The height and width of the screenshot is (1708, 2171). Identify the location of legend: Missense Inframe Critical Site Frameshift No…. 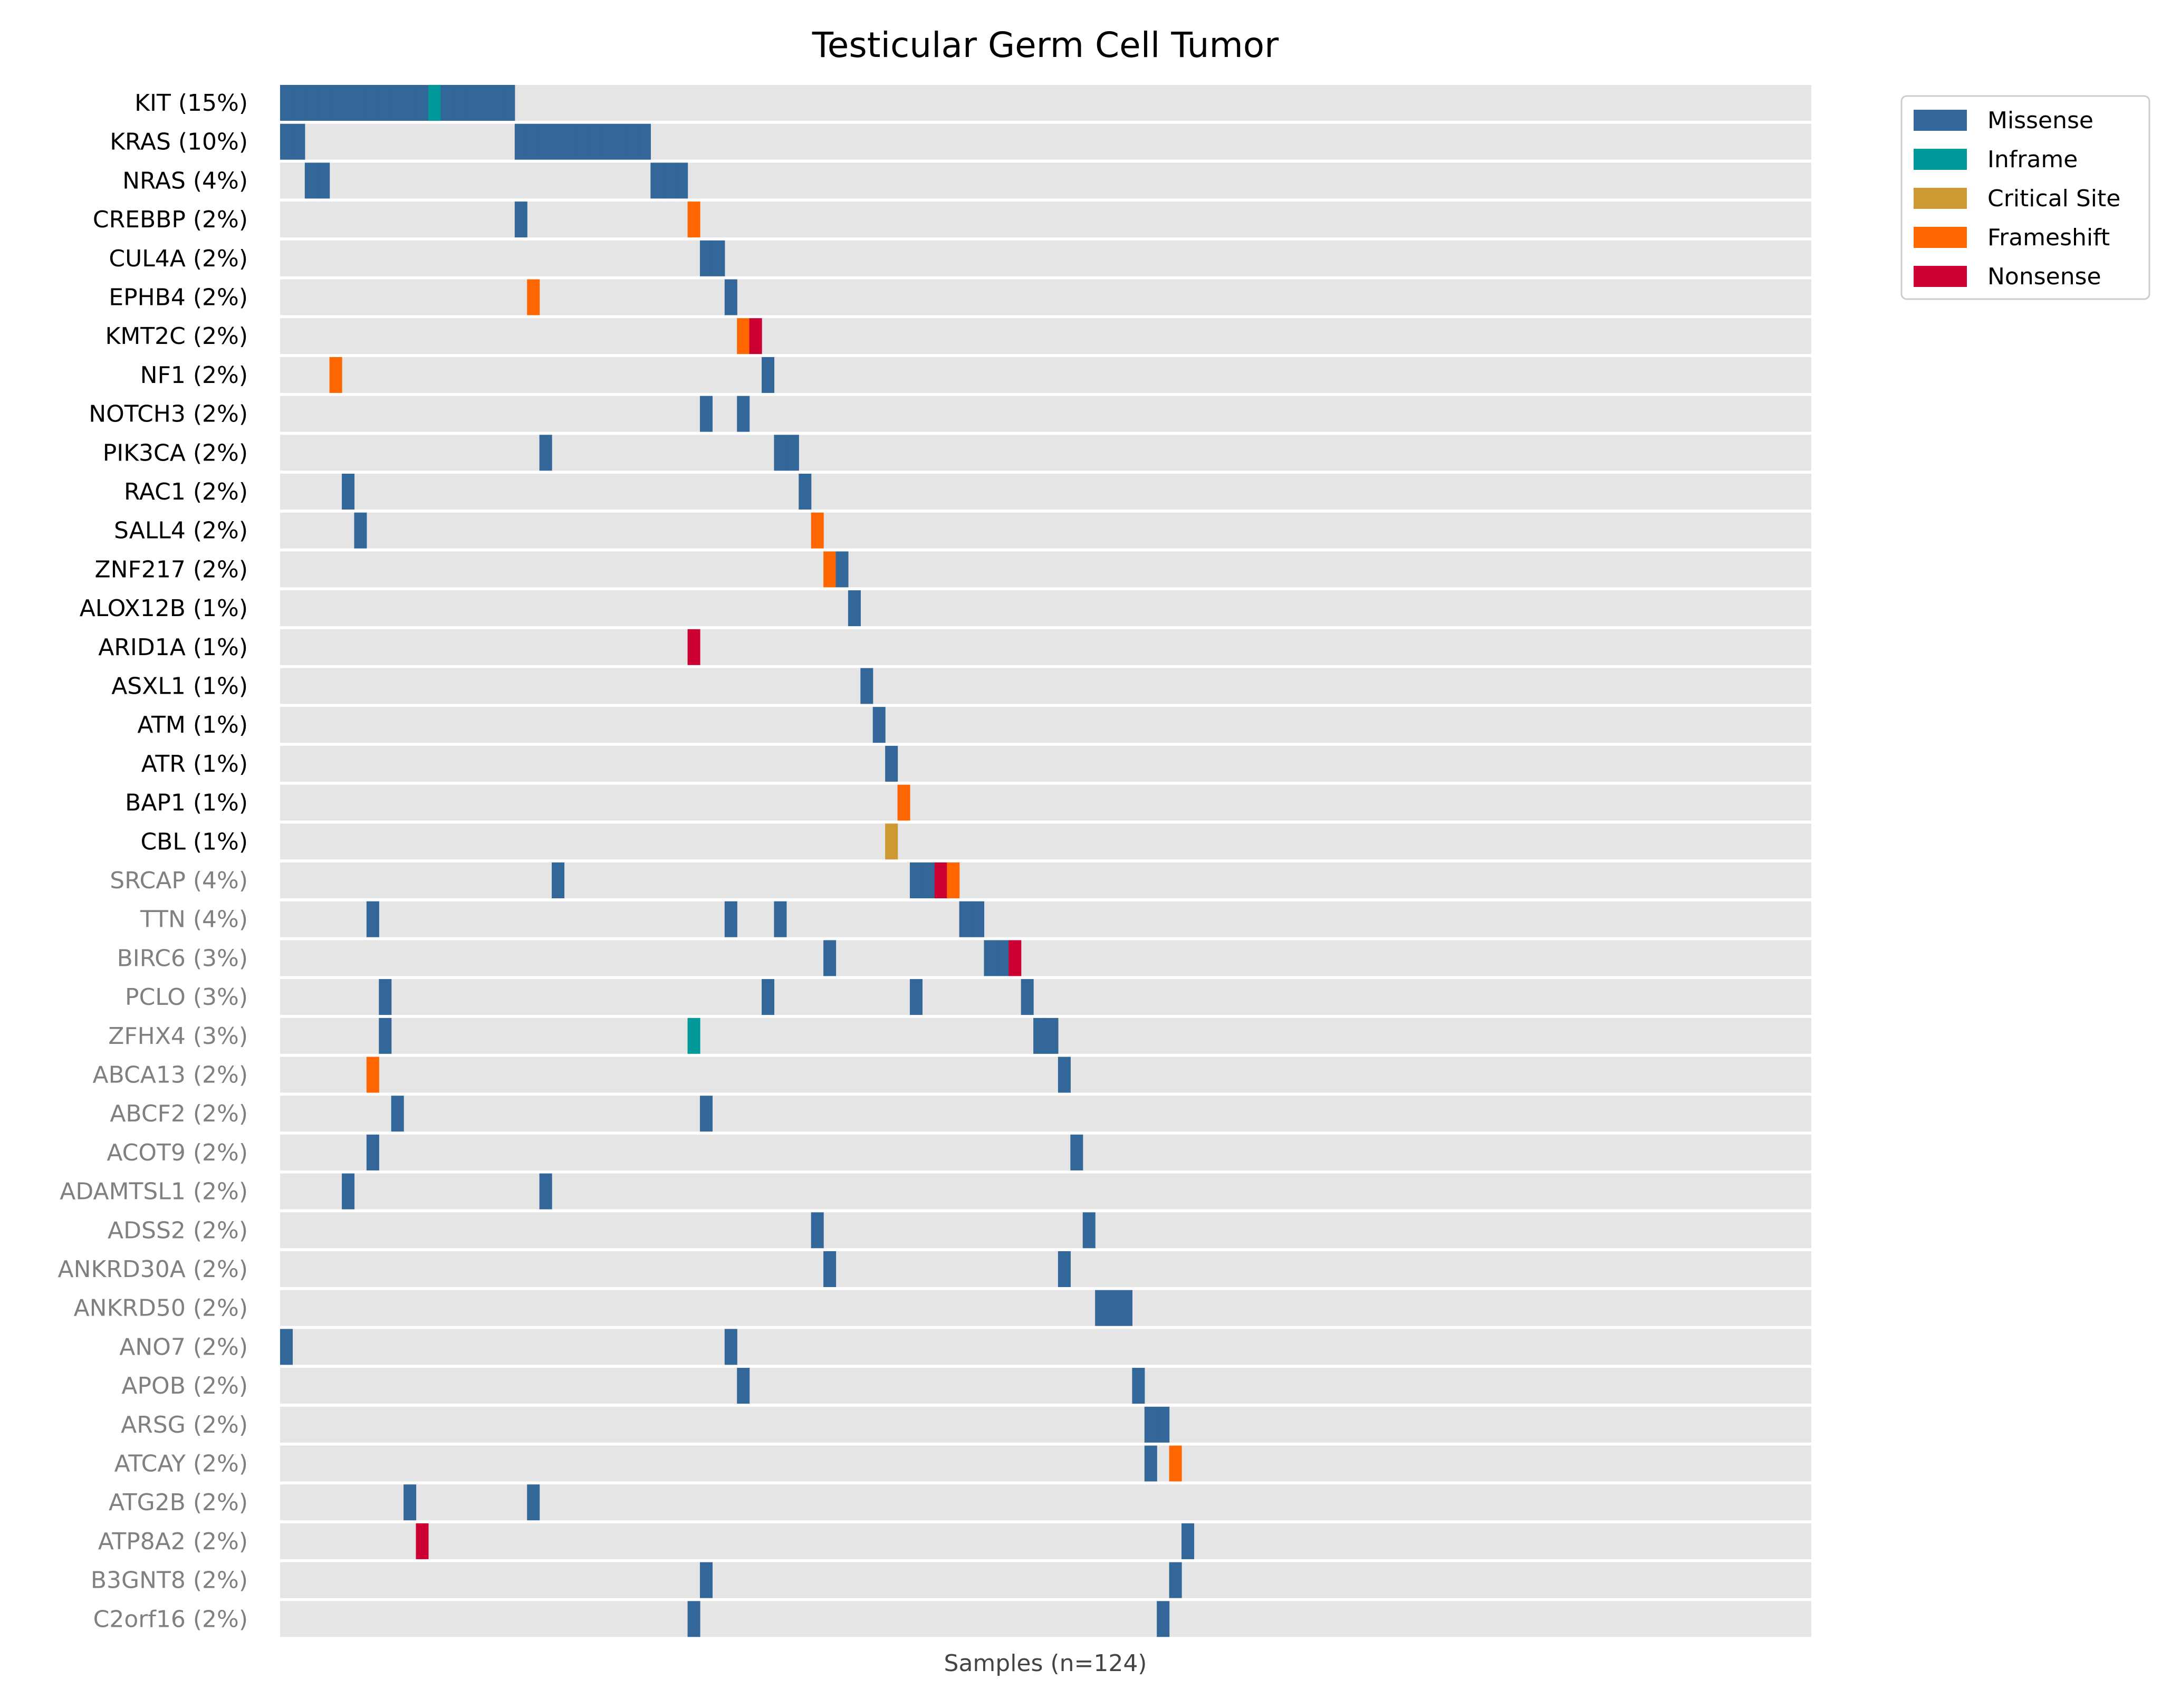
(2025, 198).